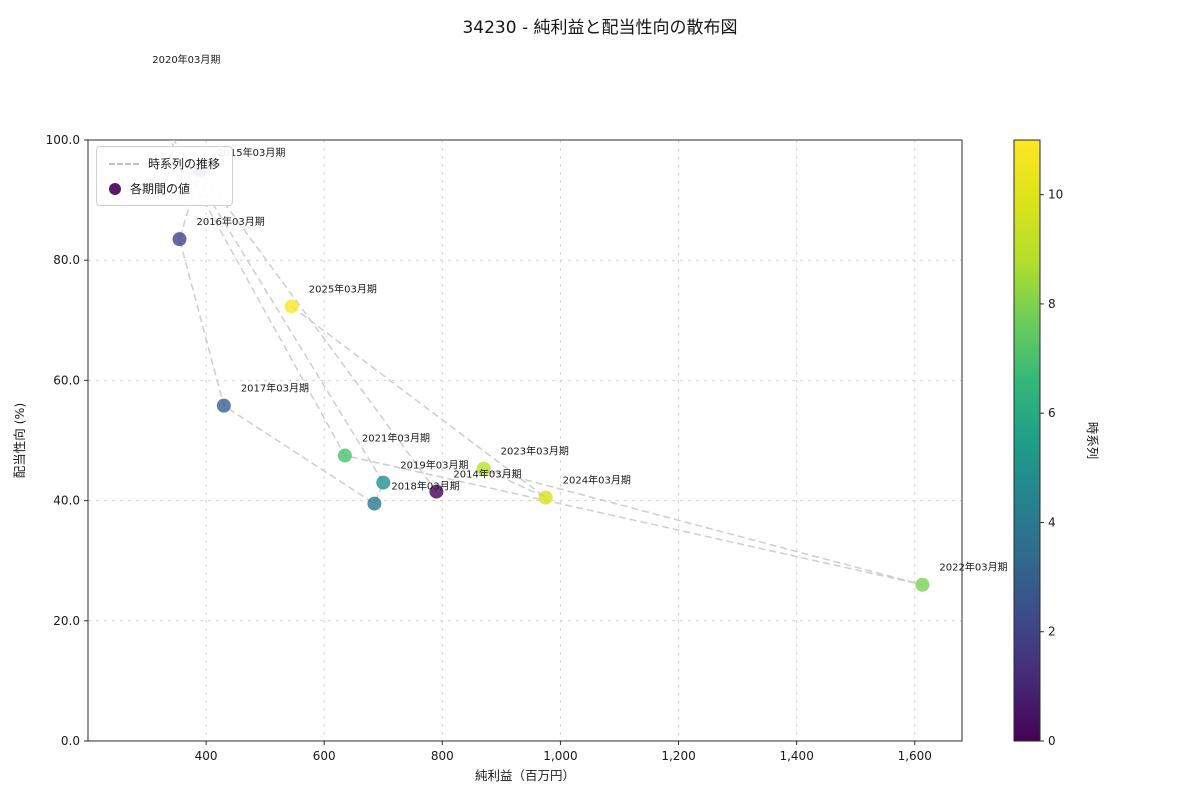 This screenshot has width=1200, height=800. Describe the element at coordinates (1052, 304) in the screenshot. I see `colorbar-tick-label: 8` at that location.